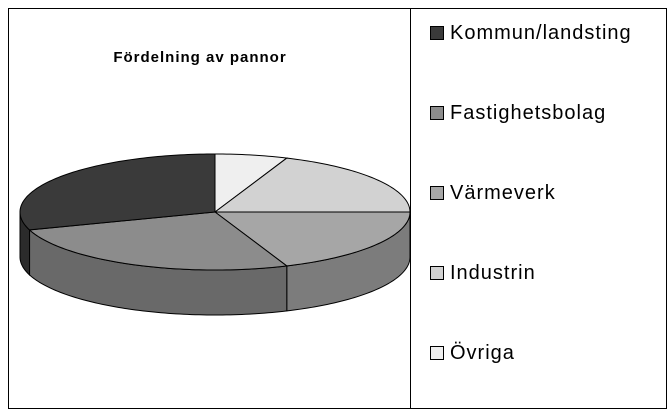 The image size is (668, 412). I want to click on legend-item: Övriga, so click(544, 376).